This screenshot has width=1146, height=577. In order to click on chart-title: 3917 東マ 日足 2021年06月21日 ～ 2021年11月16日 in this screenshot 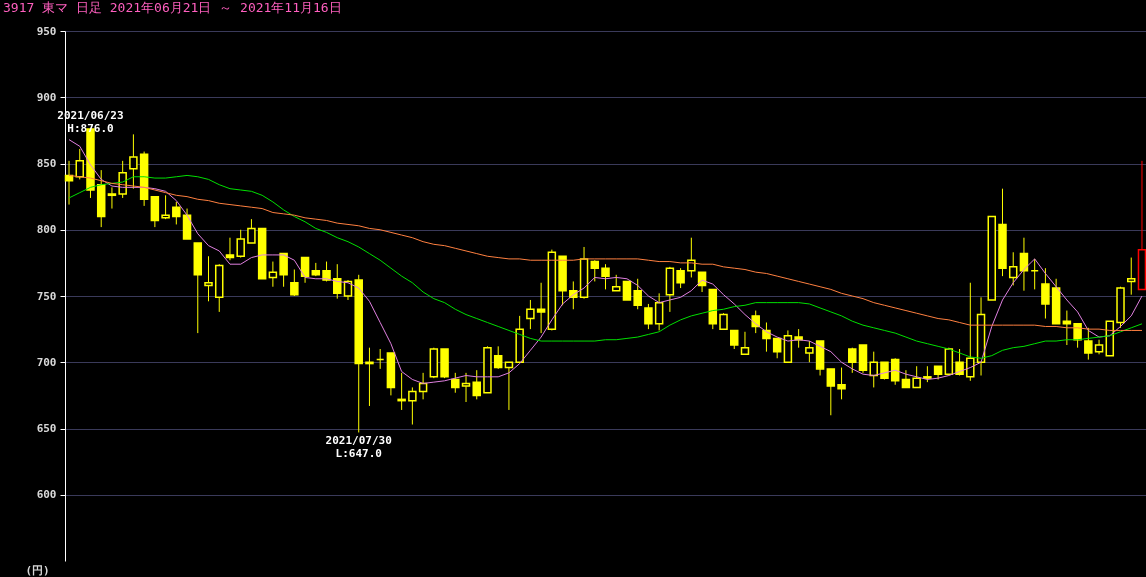, I will do `click(172, 7)`.